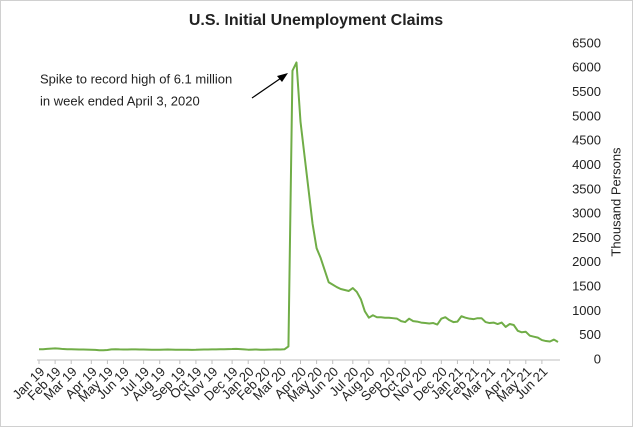 This screenshot has height=427, width=633. What do you see at coordinates (586, 213) in the screenshot?
I see `y-tick-label: 3000` at bounding box center [586, 213].